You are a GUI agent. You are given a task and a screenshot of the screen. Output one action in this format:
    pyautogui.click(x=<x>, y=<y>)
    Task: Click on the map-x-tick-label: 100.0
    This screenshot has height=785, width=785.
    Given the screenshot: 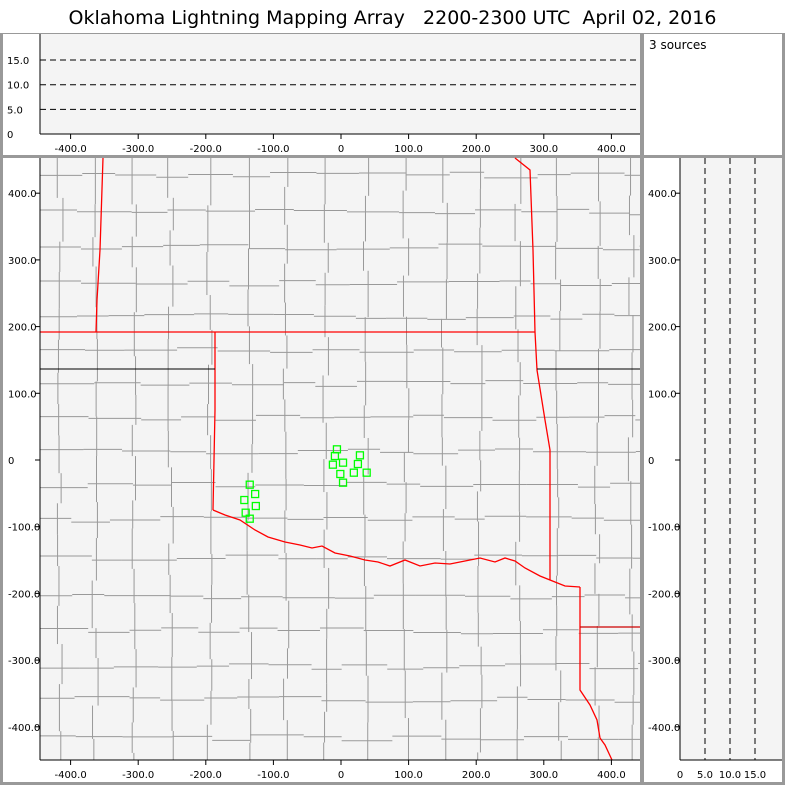 What is the action you would take?
    pyautogui.click(x=408, y=775)
    